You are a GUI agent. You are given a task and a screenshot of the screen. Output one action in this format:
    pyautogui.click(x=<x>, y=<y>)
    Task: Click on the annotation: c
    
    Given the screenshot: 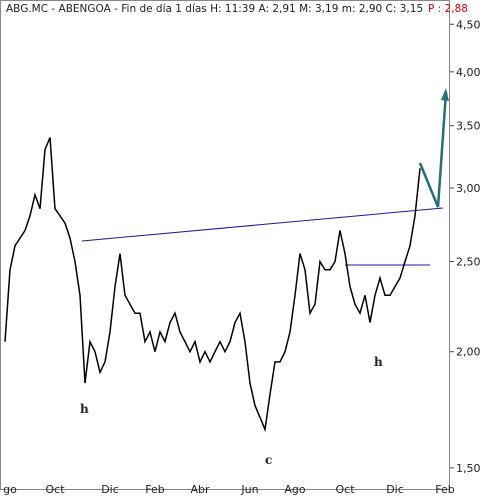 What is the action you would take?
    pyautogui.click(x=268, y=460)
    